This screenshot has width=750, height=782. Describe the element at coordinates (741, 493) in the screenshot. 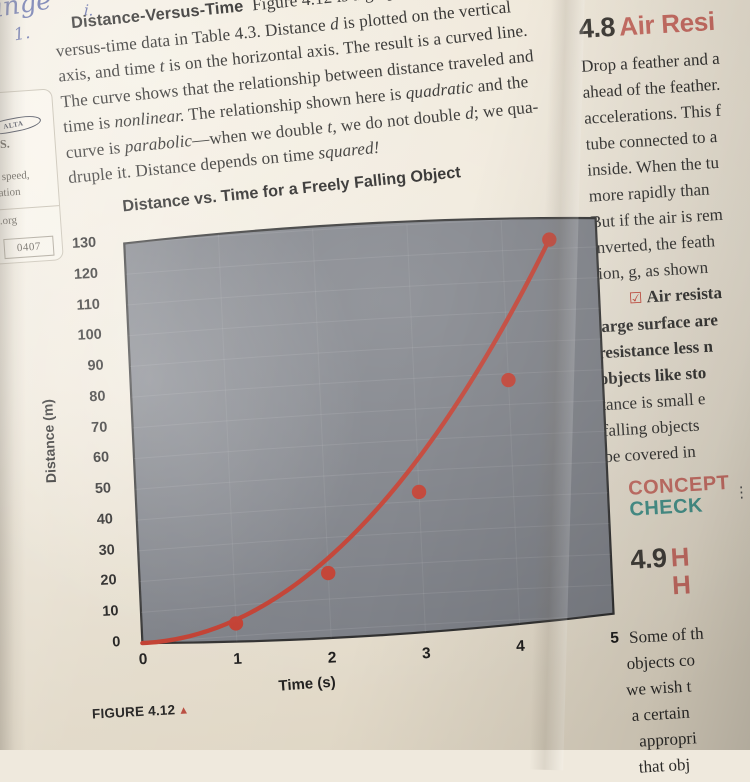

I see `concept-check-dots-icon: ⋮` at that location.